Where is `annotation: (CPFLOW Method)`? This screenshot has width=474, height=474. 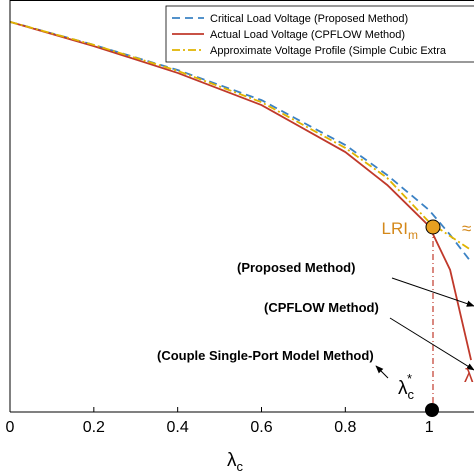 annotation: (CPFLOW Method) is located at coordinates (321, 307).